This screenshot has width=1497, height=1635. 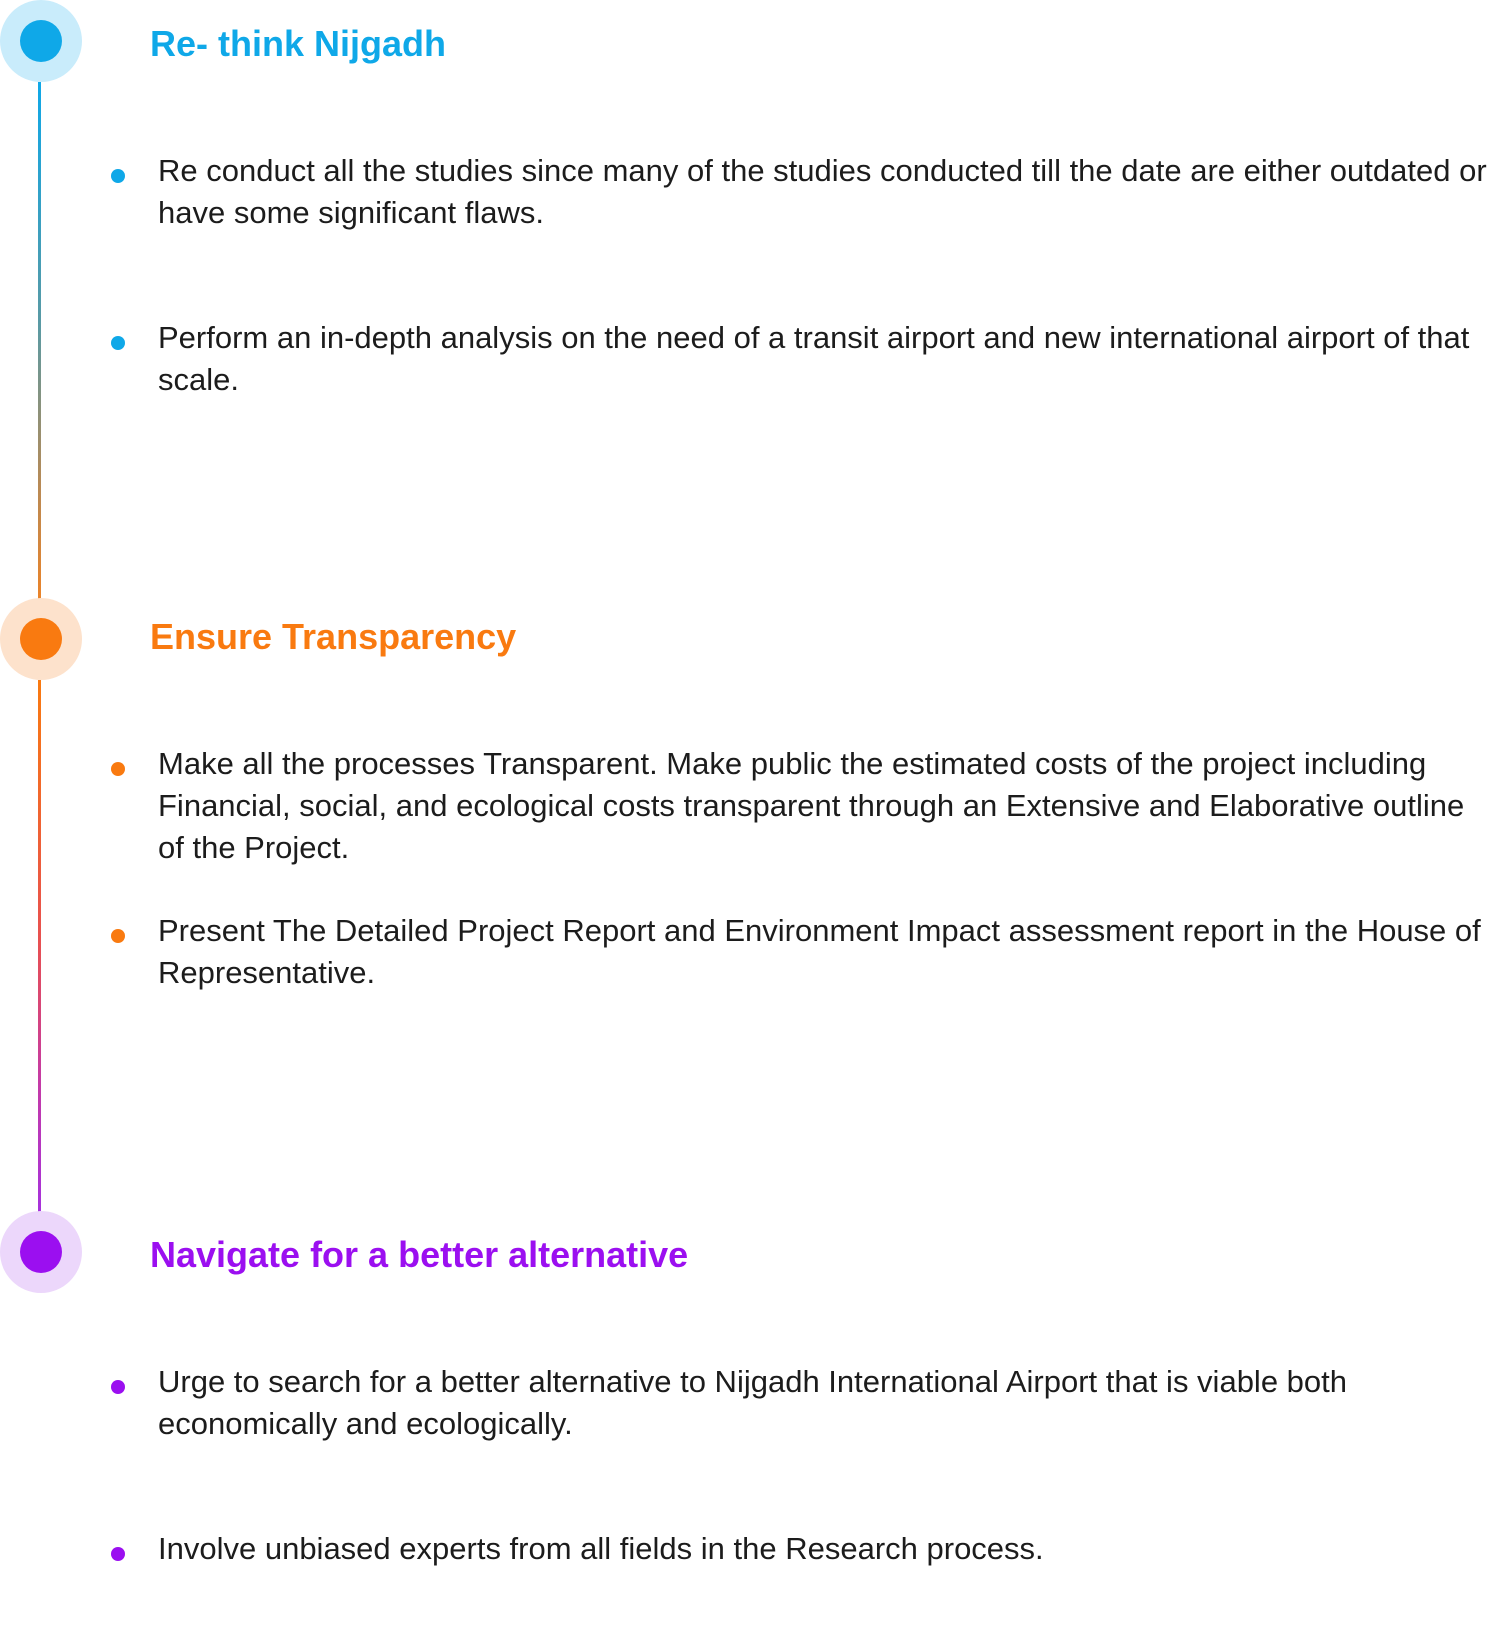 What do you see at coordinates (298, 43) in the screenshot?
I see `section-title-rethink: Re- think Nijgadh` at bounding box center [298, 43].